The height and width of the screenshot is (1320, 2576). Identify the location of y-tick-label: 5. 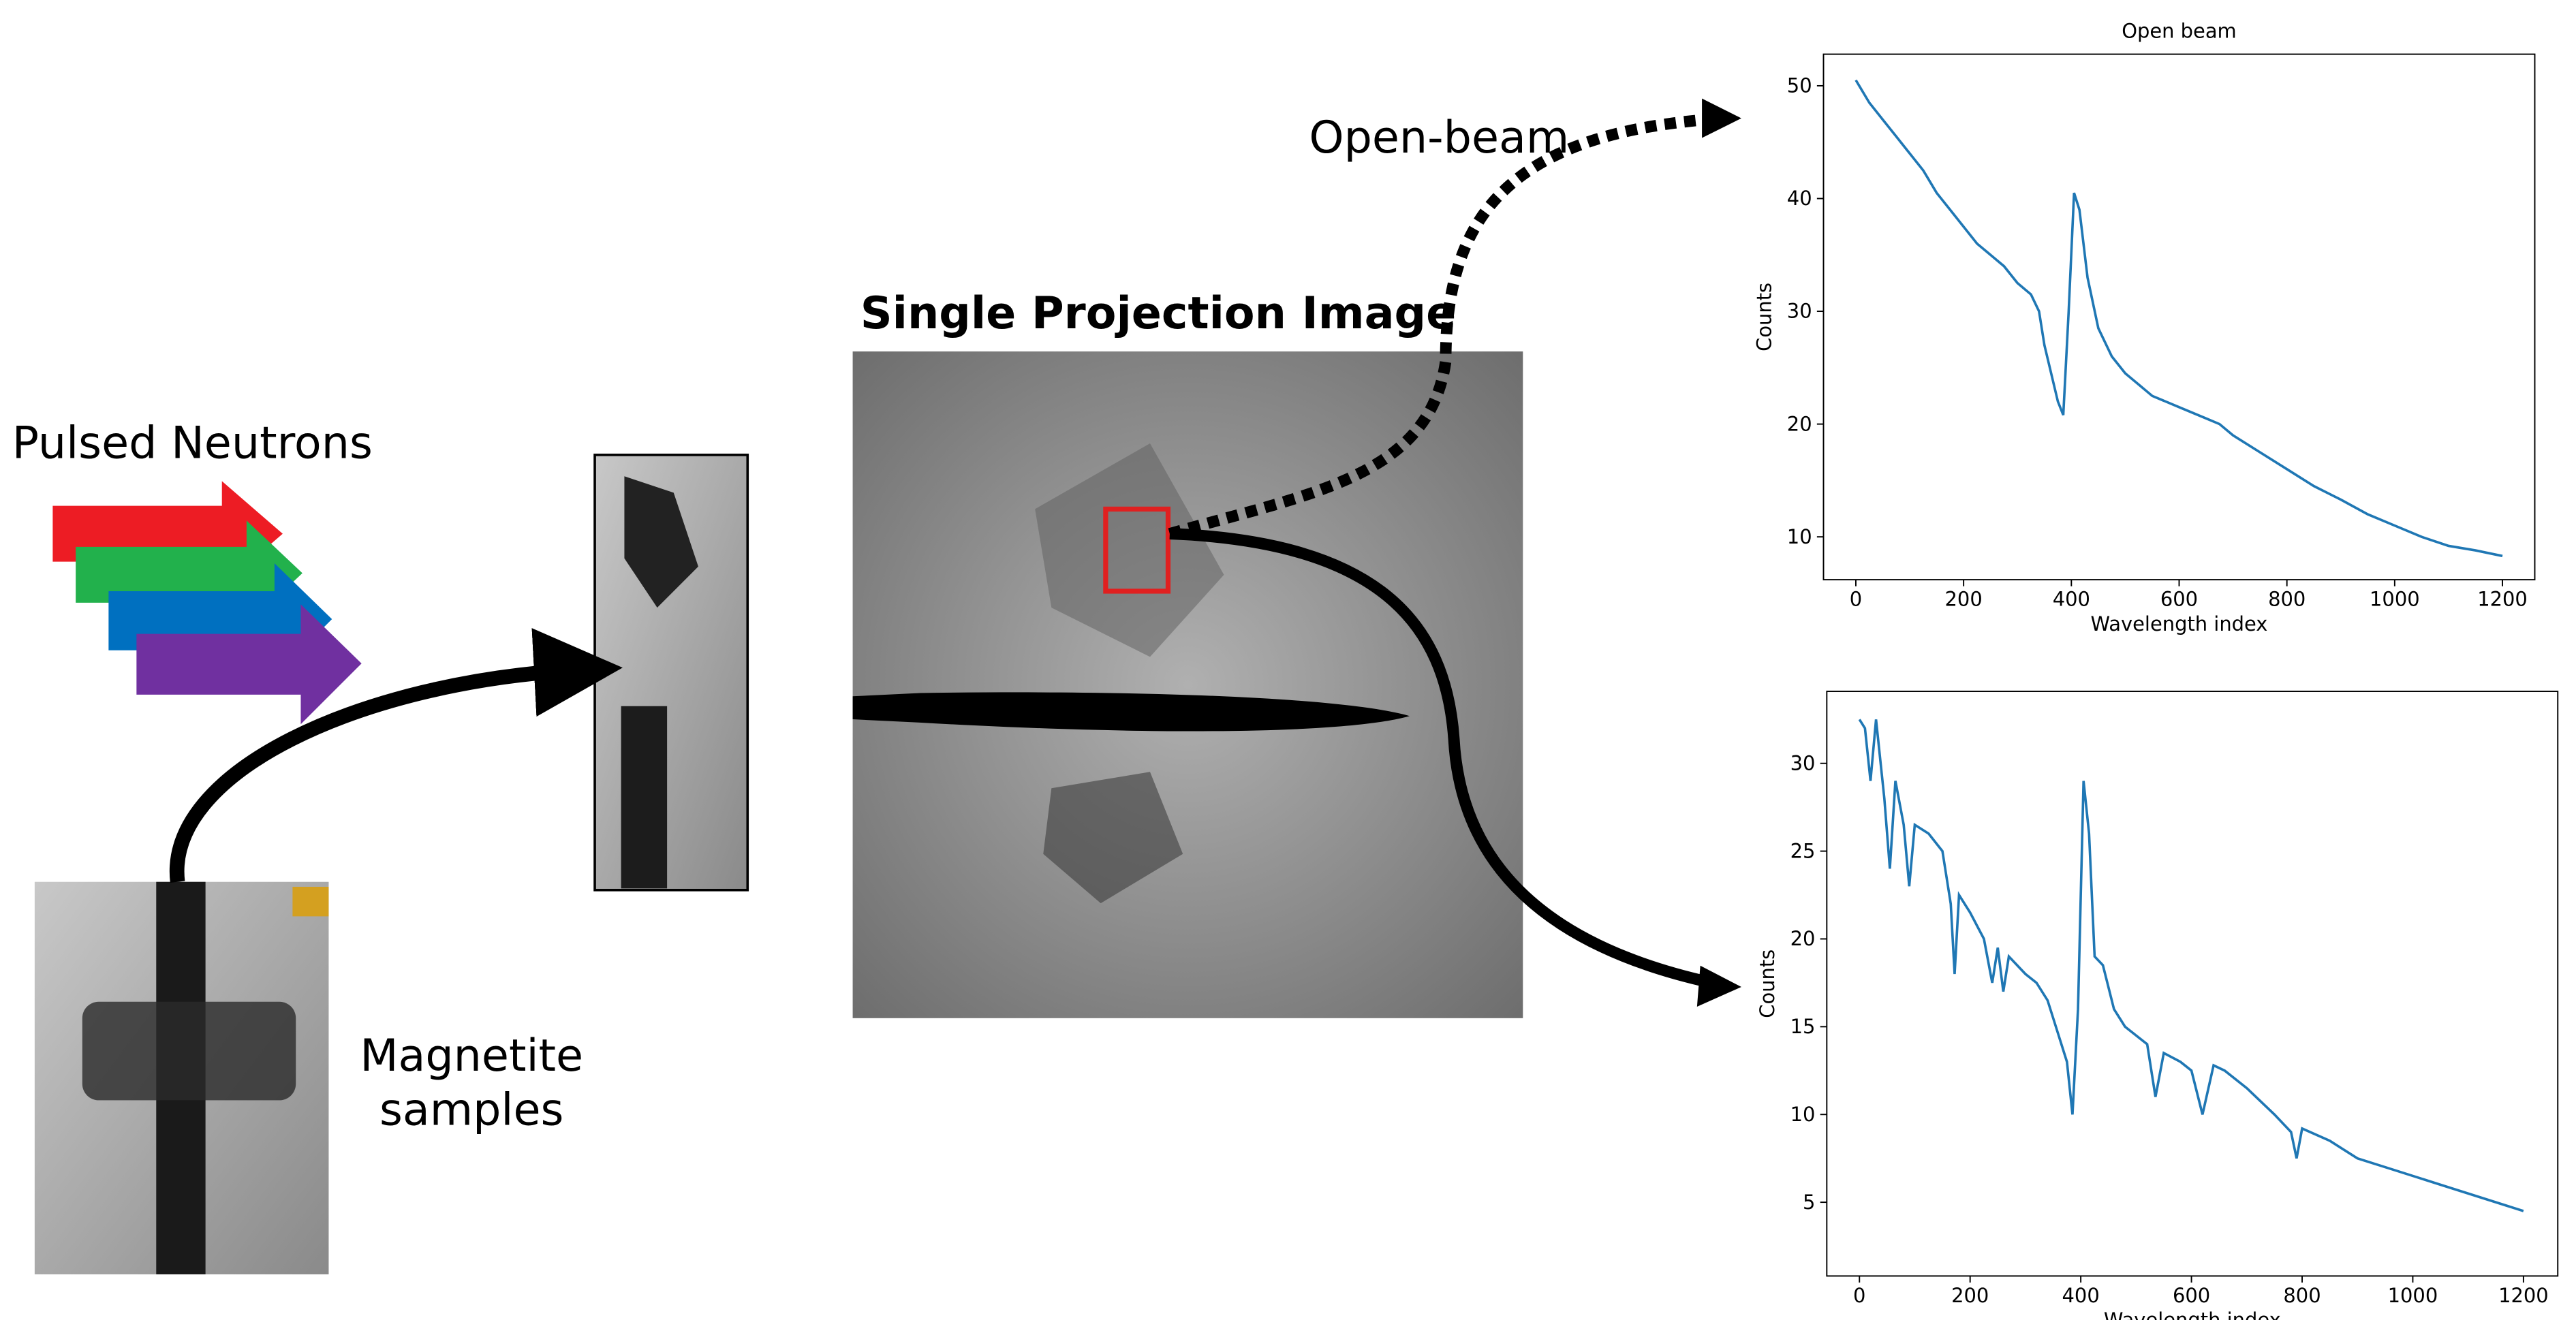
(1809, 1202).